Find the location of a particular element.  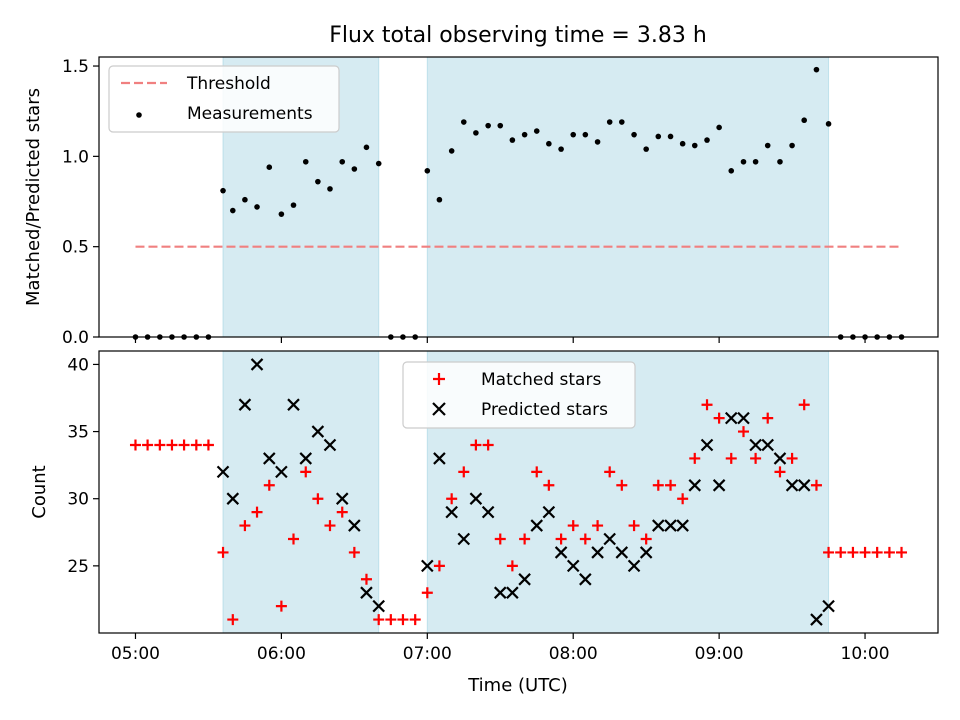

bottom-legend: Matched stars Predicted stars is located at coordinates (519, 395).